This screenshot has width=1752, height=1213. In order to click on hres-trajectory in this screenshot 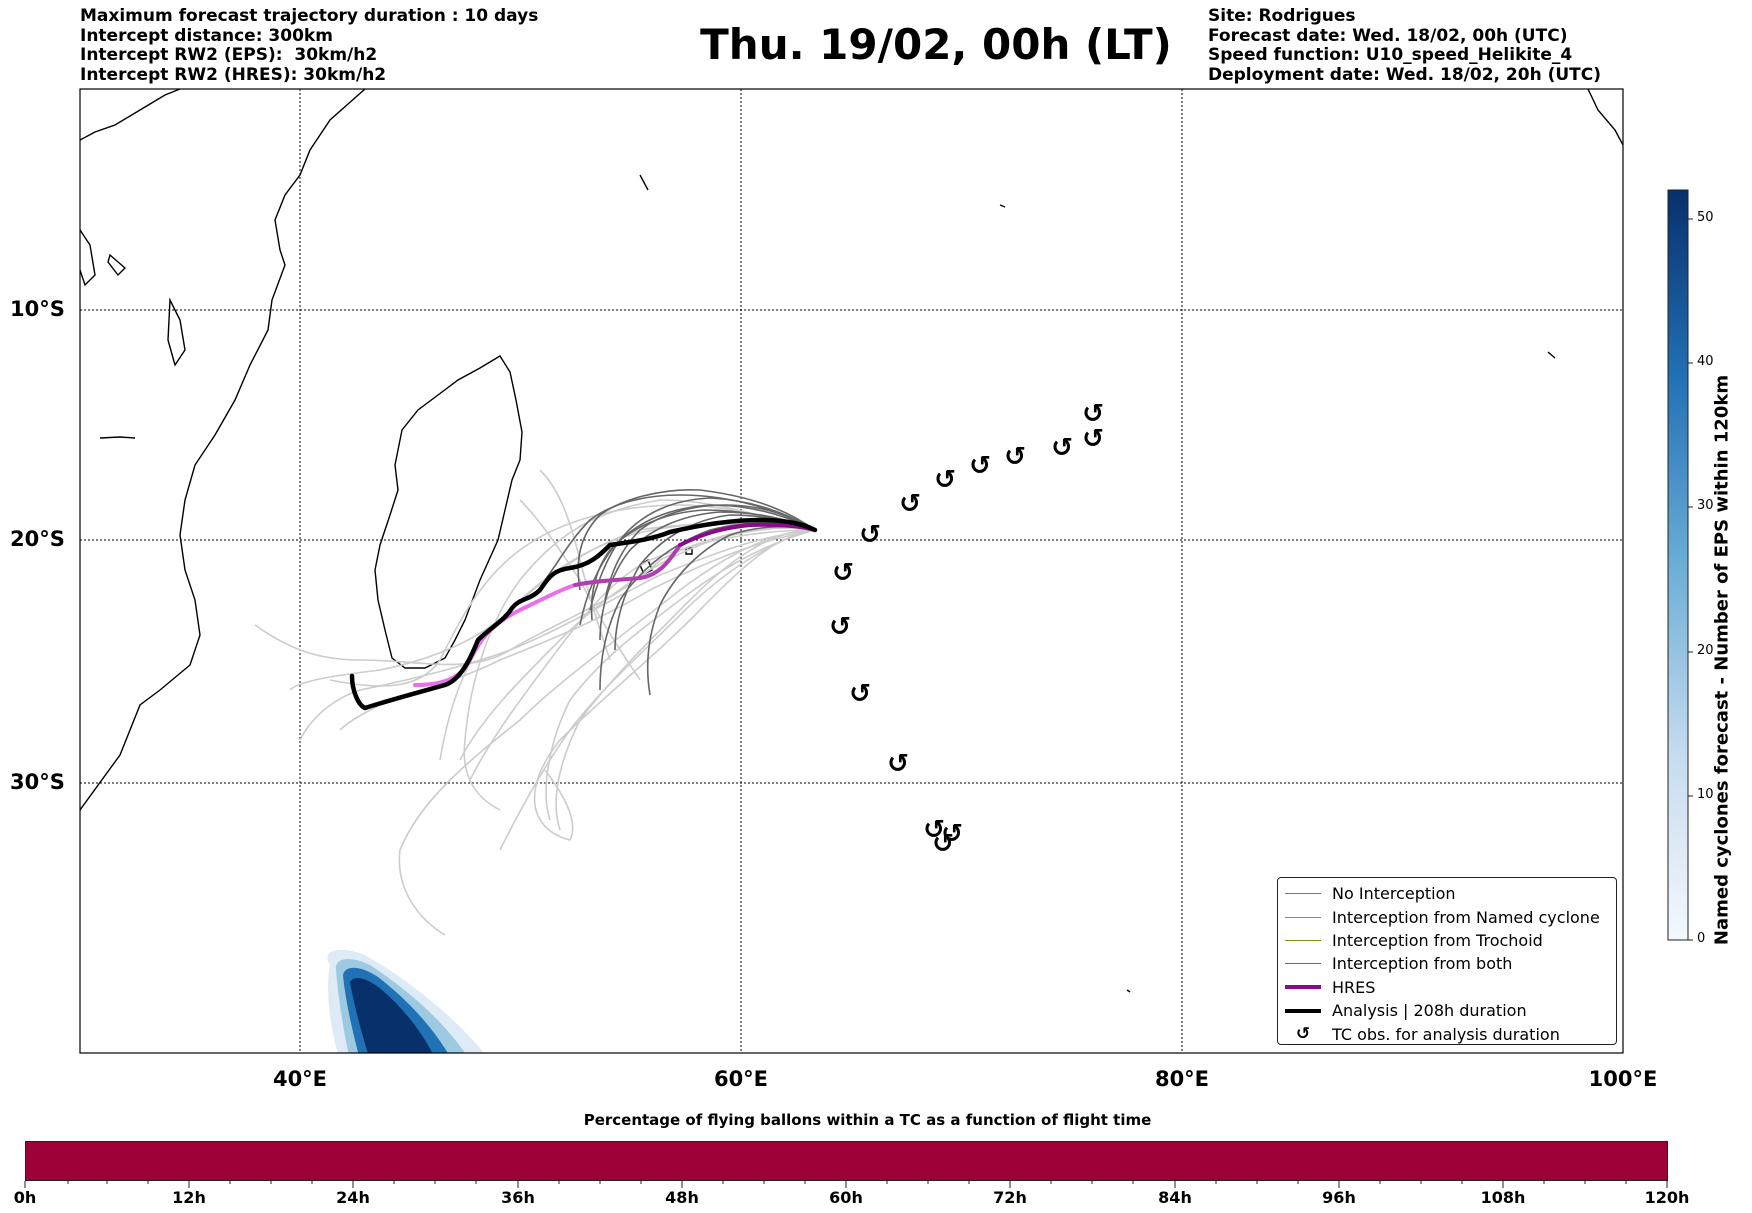, I will do `click(615, 604)`.